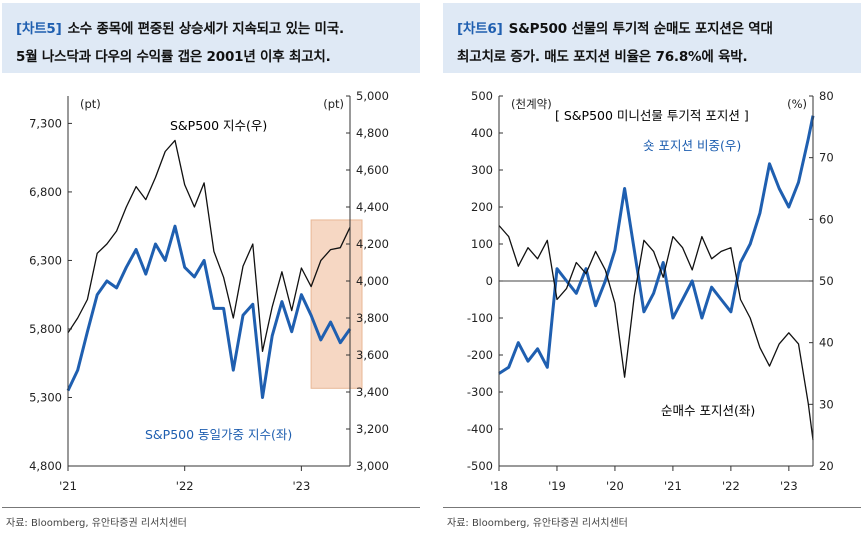 The image size is (863, 538). What do you see at coordinates (45, 466) in the screenshot?
I see `y-left-tick-label: 4,800` at bounding box center [45, 466].